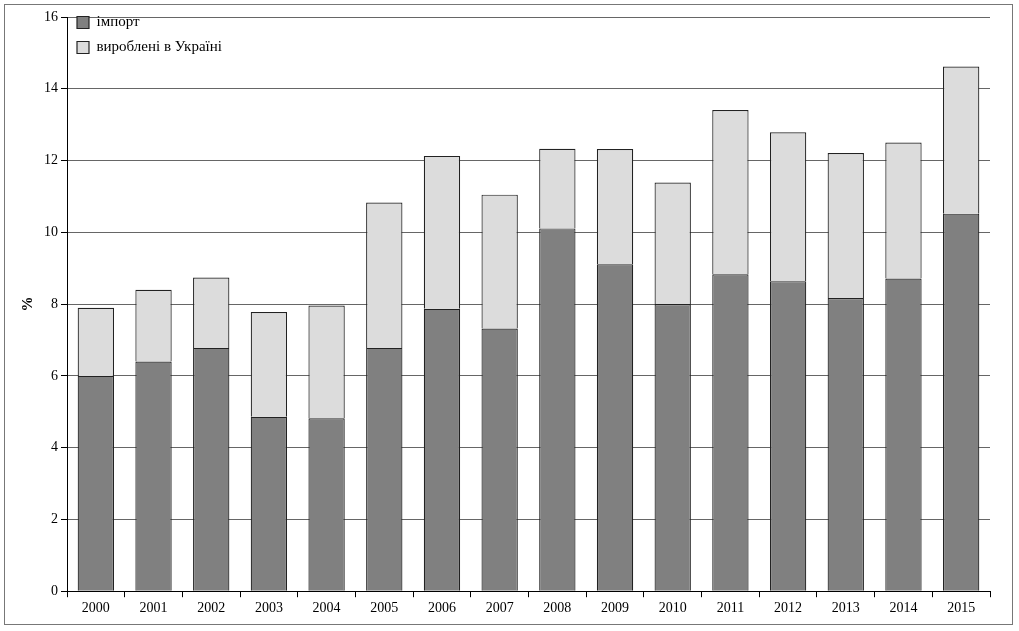 This screenshot has height=631, width=1019. I want to click on x-tick-label: 2003, so click(268, 608).